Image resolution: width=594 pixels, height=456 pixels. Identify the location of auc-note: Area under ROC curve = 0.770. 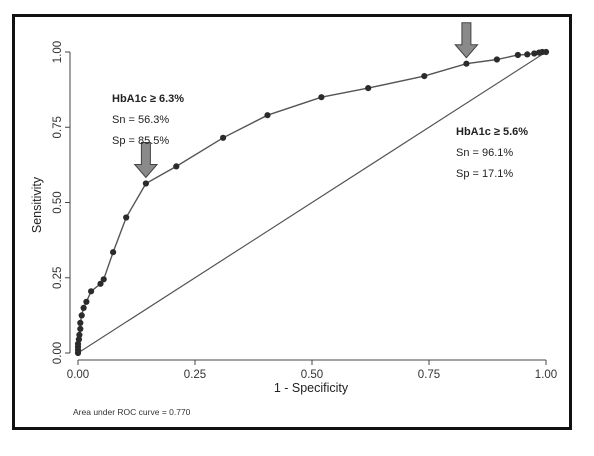
(132, 412).